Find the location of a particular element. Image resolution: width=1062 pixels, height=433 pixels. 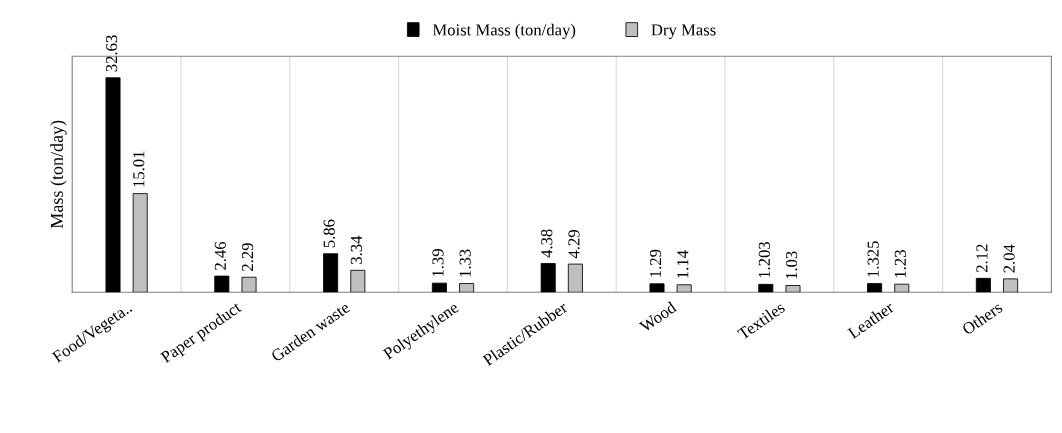

data-label: 1.29 is located at coordinates (655, 263).